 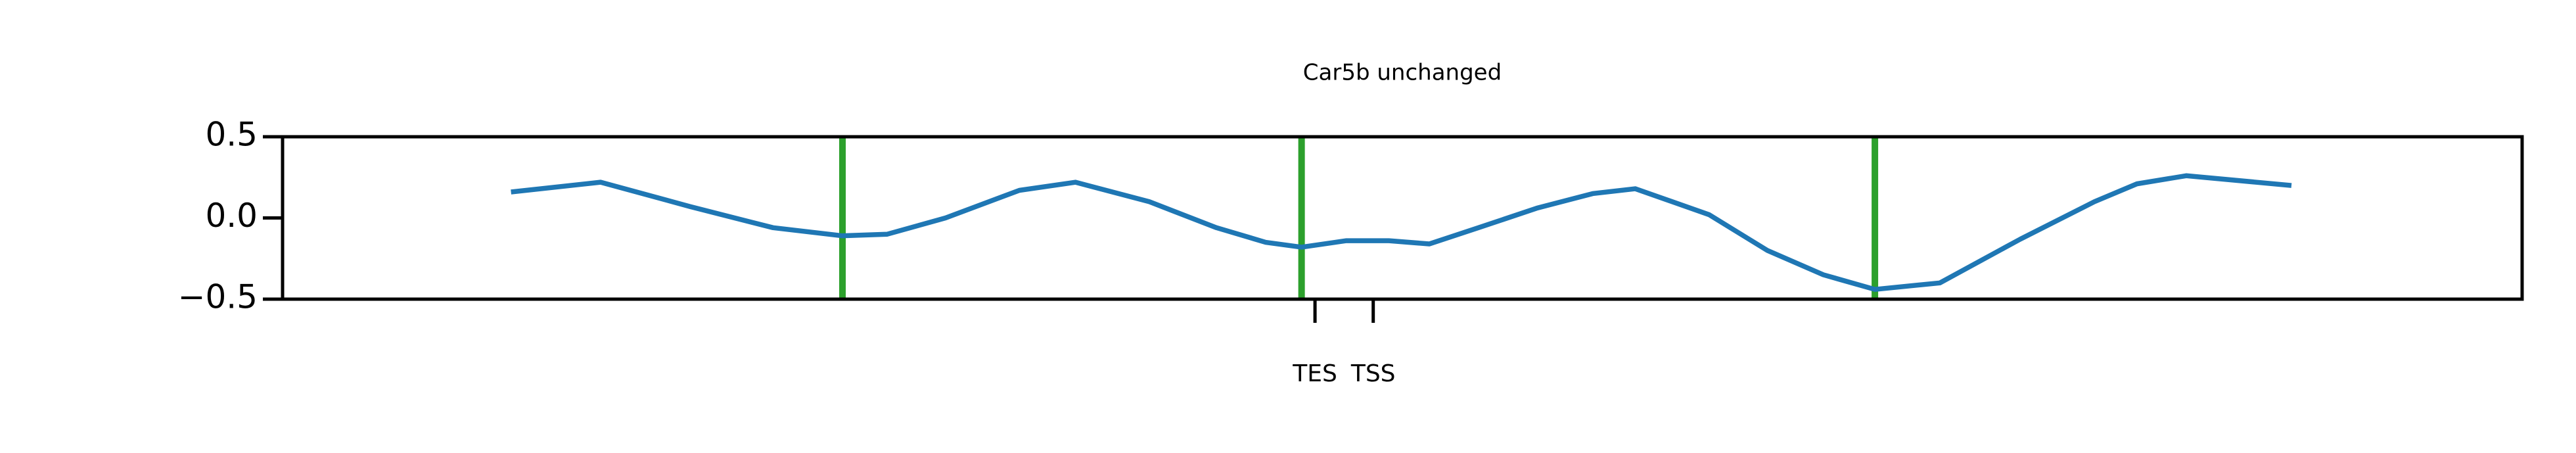 I want to click on y-tick-label: 0.5, so click(x=231, y=135).